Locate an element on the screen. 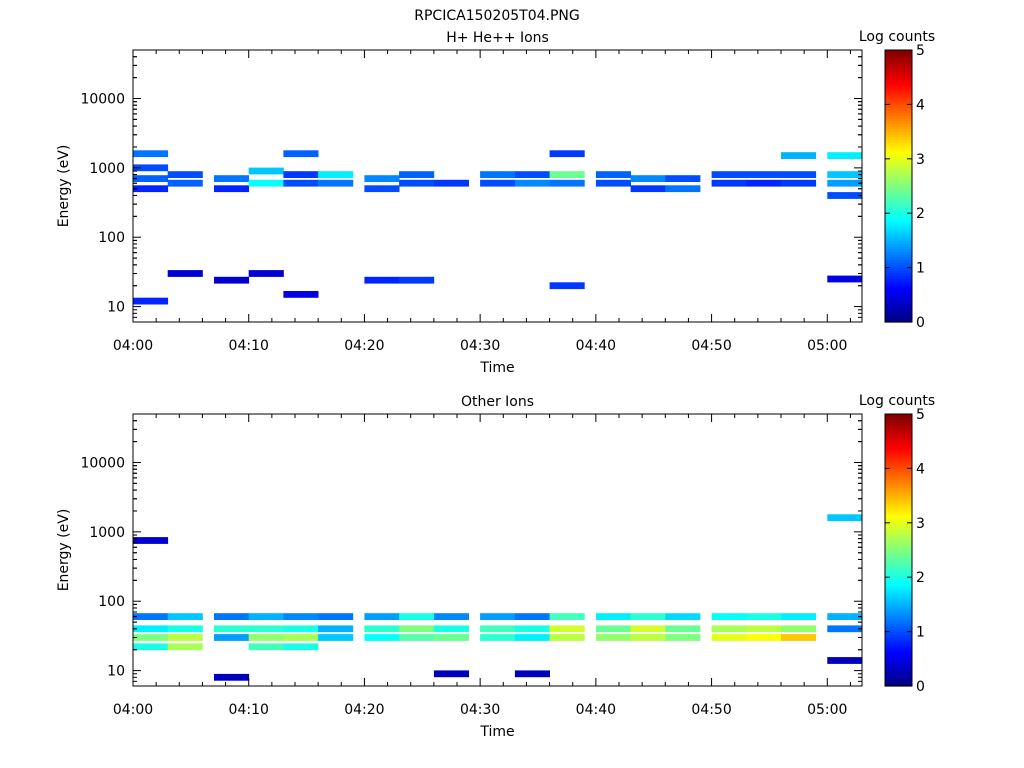 The image size is (1024, 768). colorbar-tick-label: 1 is located at coordinates (920, 633).